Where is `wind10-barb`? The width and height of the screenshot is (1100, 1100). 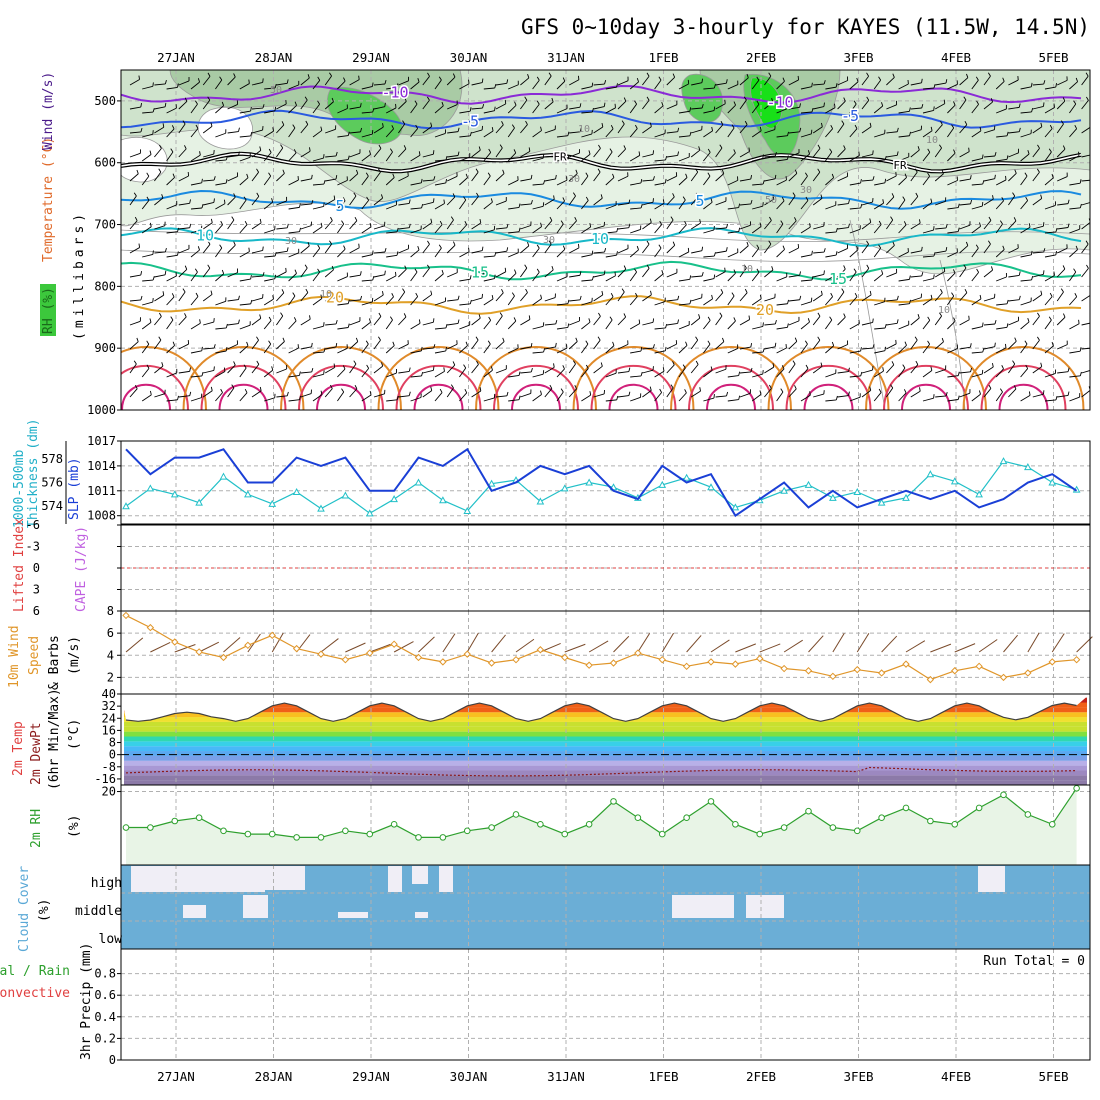 wind10-barb is located at coordinates (816, 644).